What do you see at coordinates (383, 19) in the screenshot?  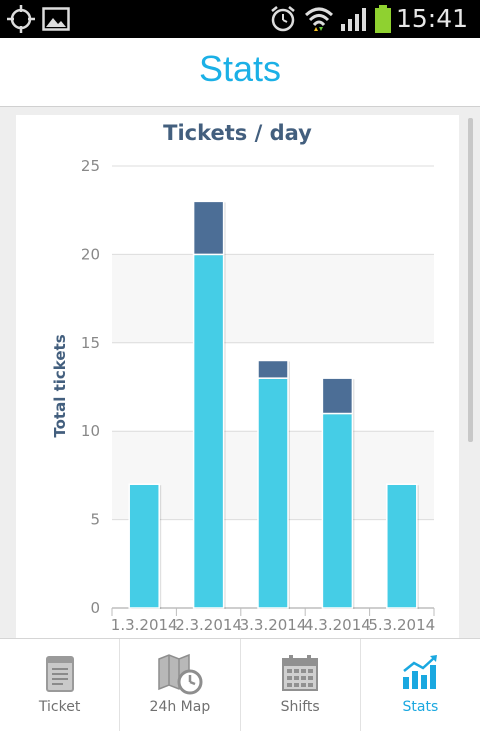 I see `battery-icon` at bounding box center [383, 19].